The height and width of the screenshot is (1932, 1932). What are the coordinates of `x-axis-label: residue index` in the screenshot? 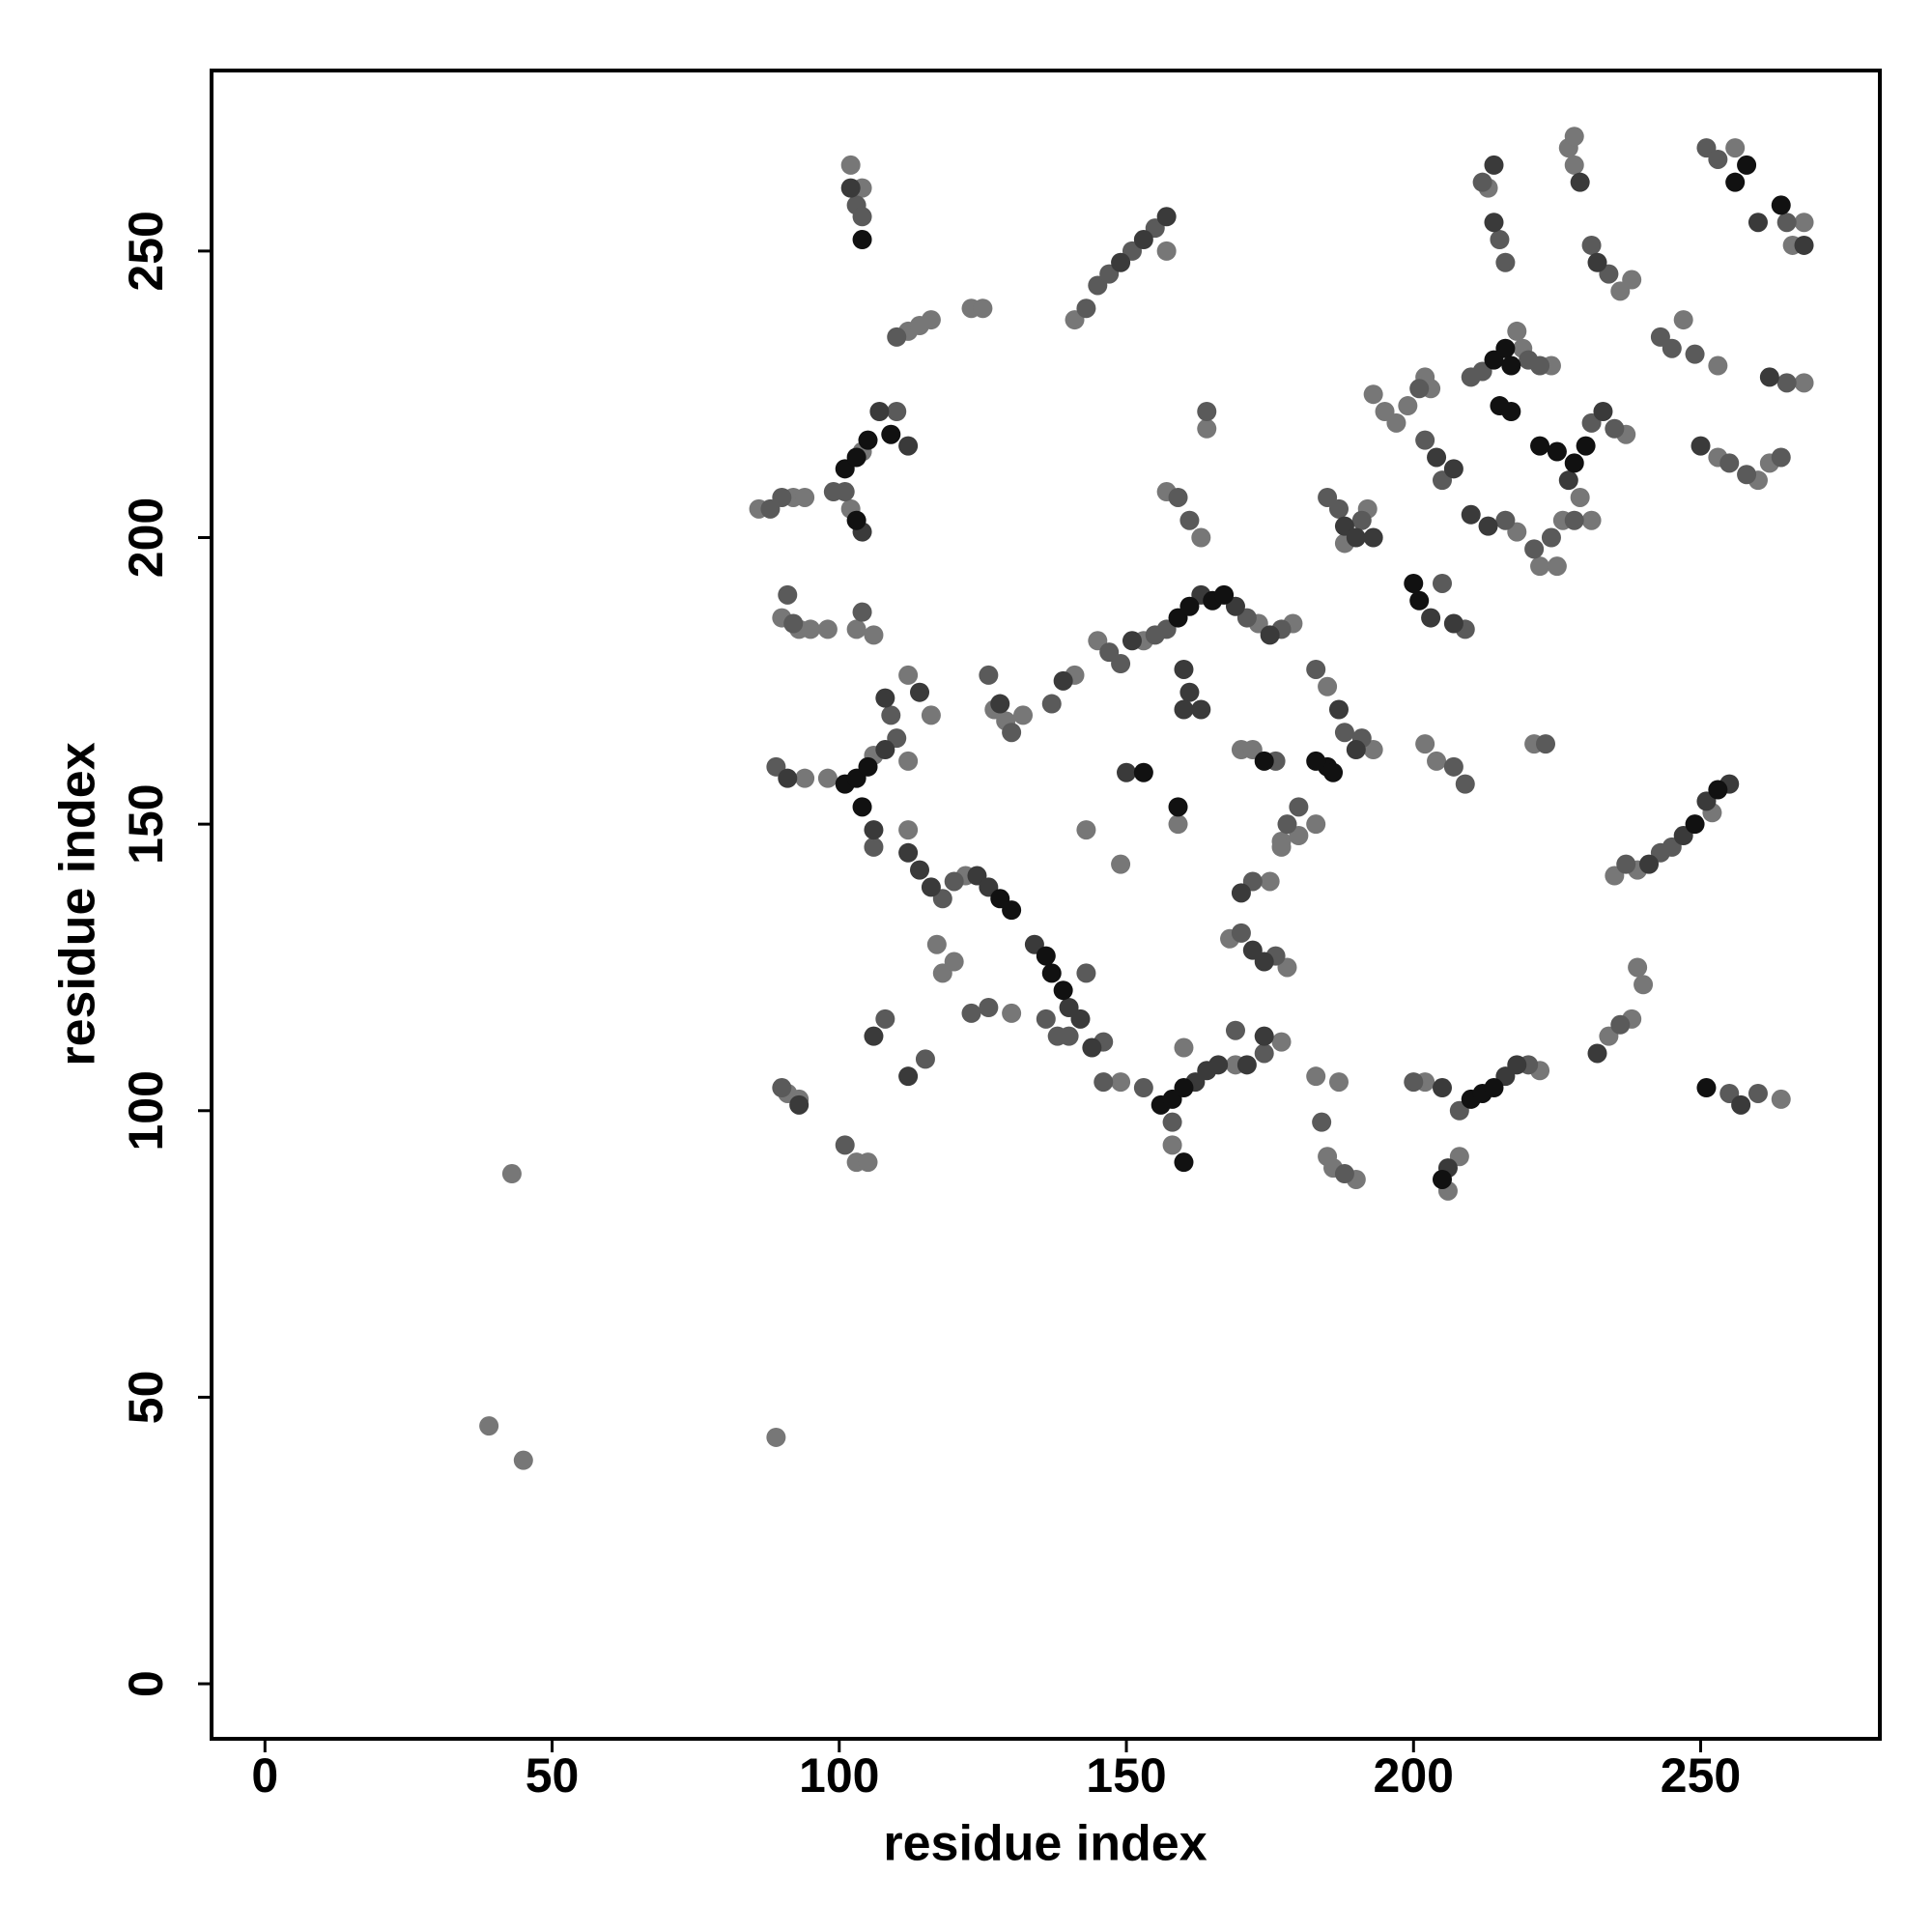 It's located at (1045, 1844).